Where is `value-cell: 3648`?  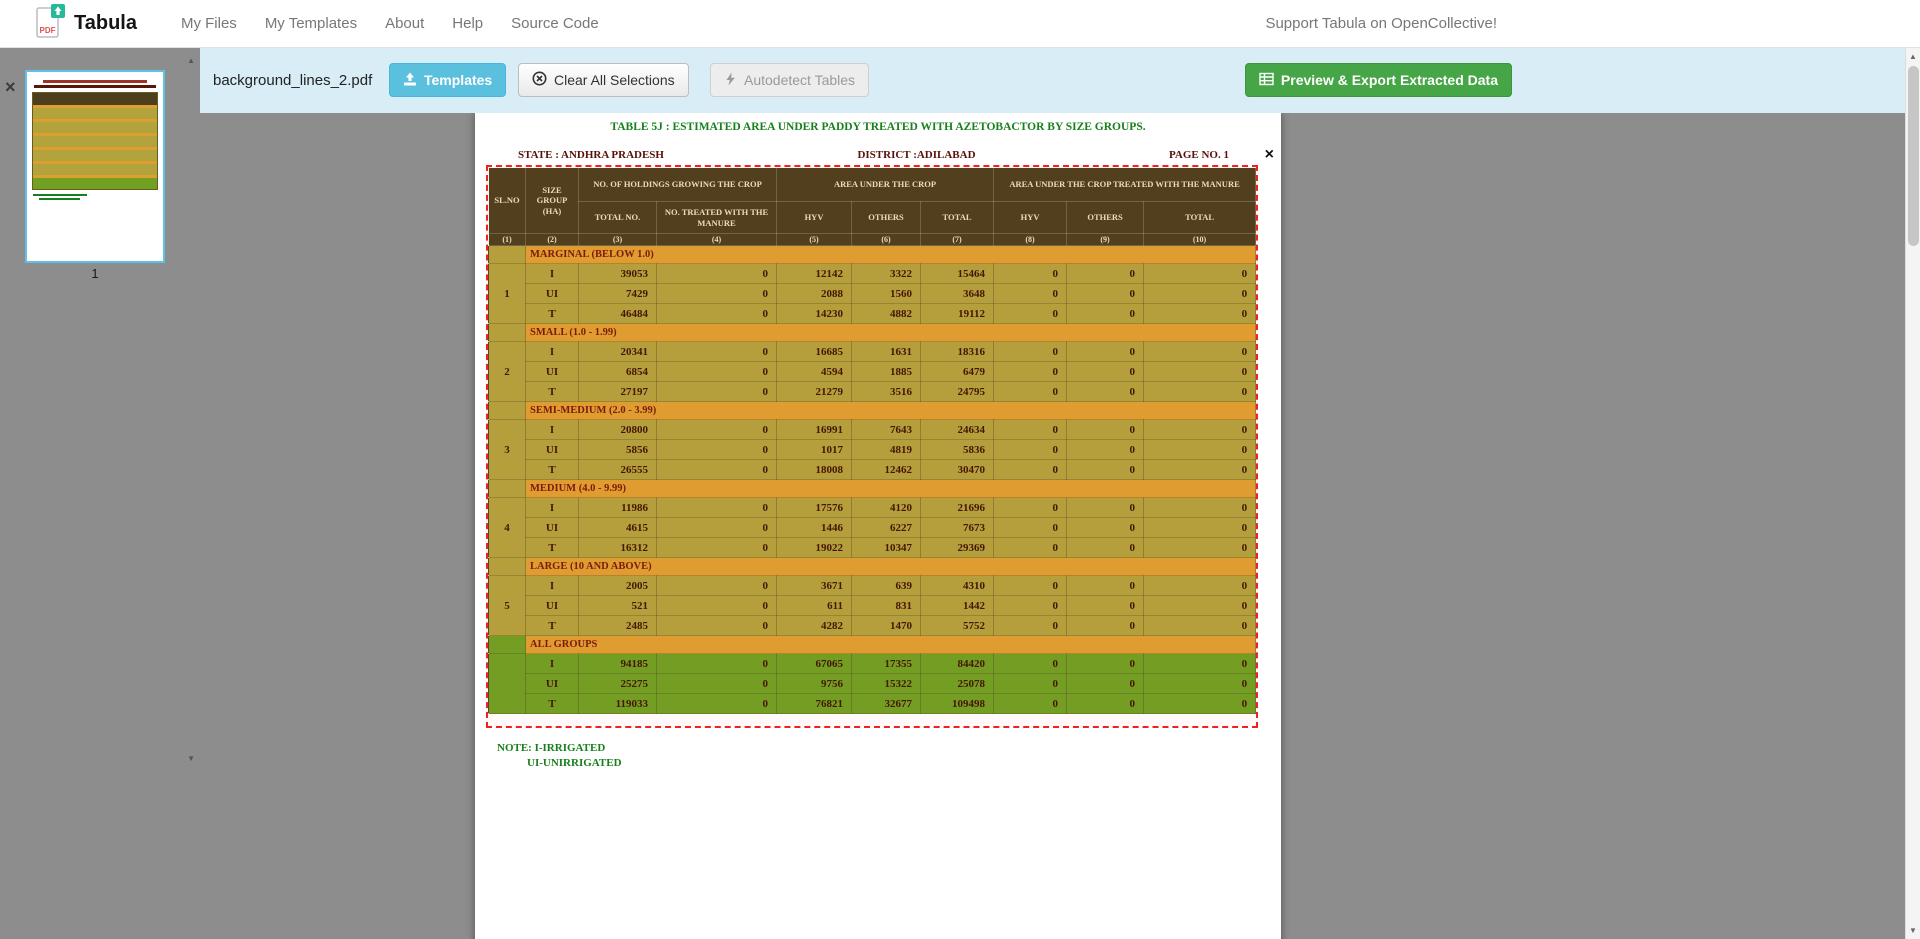
value-cell: 3648 is located at coordinates (957, 293).